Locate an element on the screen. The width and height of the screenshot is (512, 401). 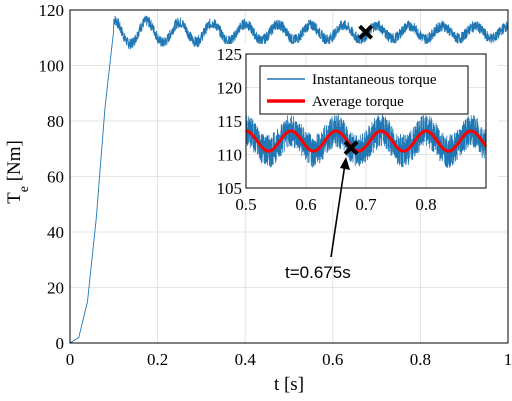
inset-y-tick-label: 125 is located at coordinates (230, 54).